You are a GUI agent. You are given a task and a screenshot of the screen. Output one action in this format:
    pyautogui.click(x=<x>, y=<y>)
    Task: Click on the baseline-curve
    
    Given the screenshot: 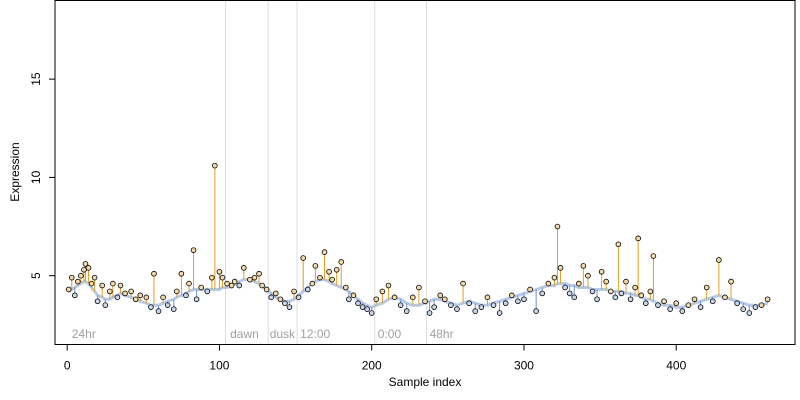 What is the action you would take?
    pyautogui.click(x=418, y=293)
    